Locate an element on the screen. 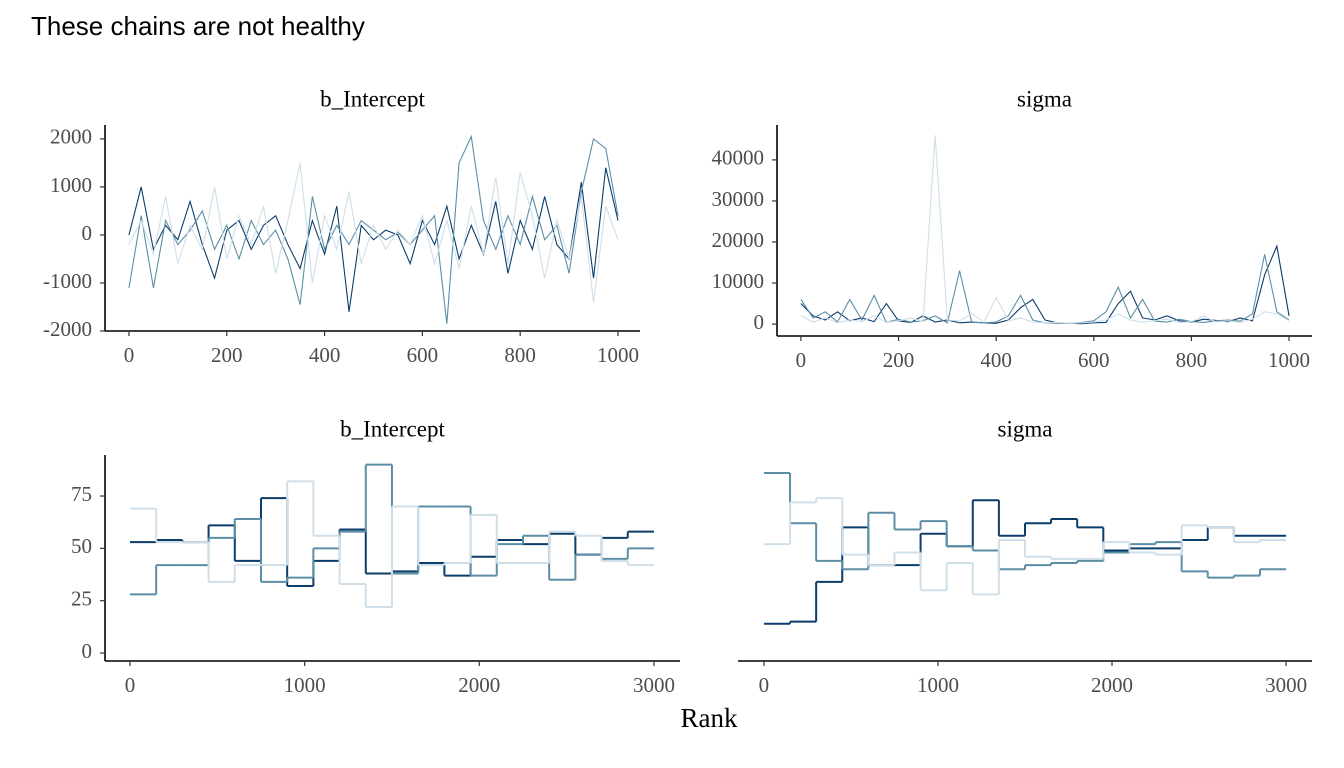  y-tick-label: 10000 is located at coordinates (738, 281).